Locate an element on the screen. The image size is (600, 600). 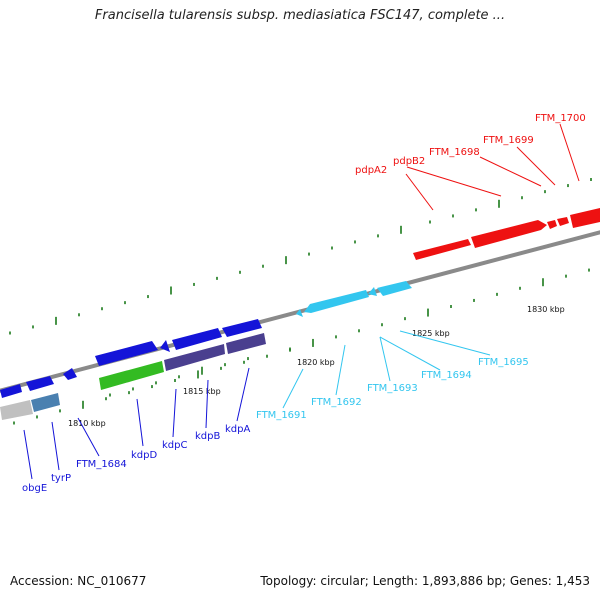
gene-label: tyrP is located at coordinates (61, 478).